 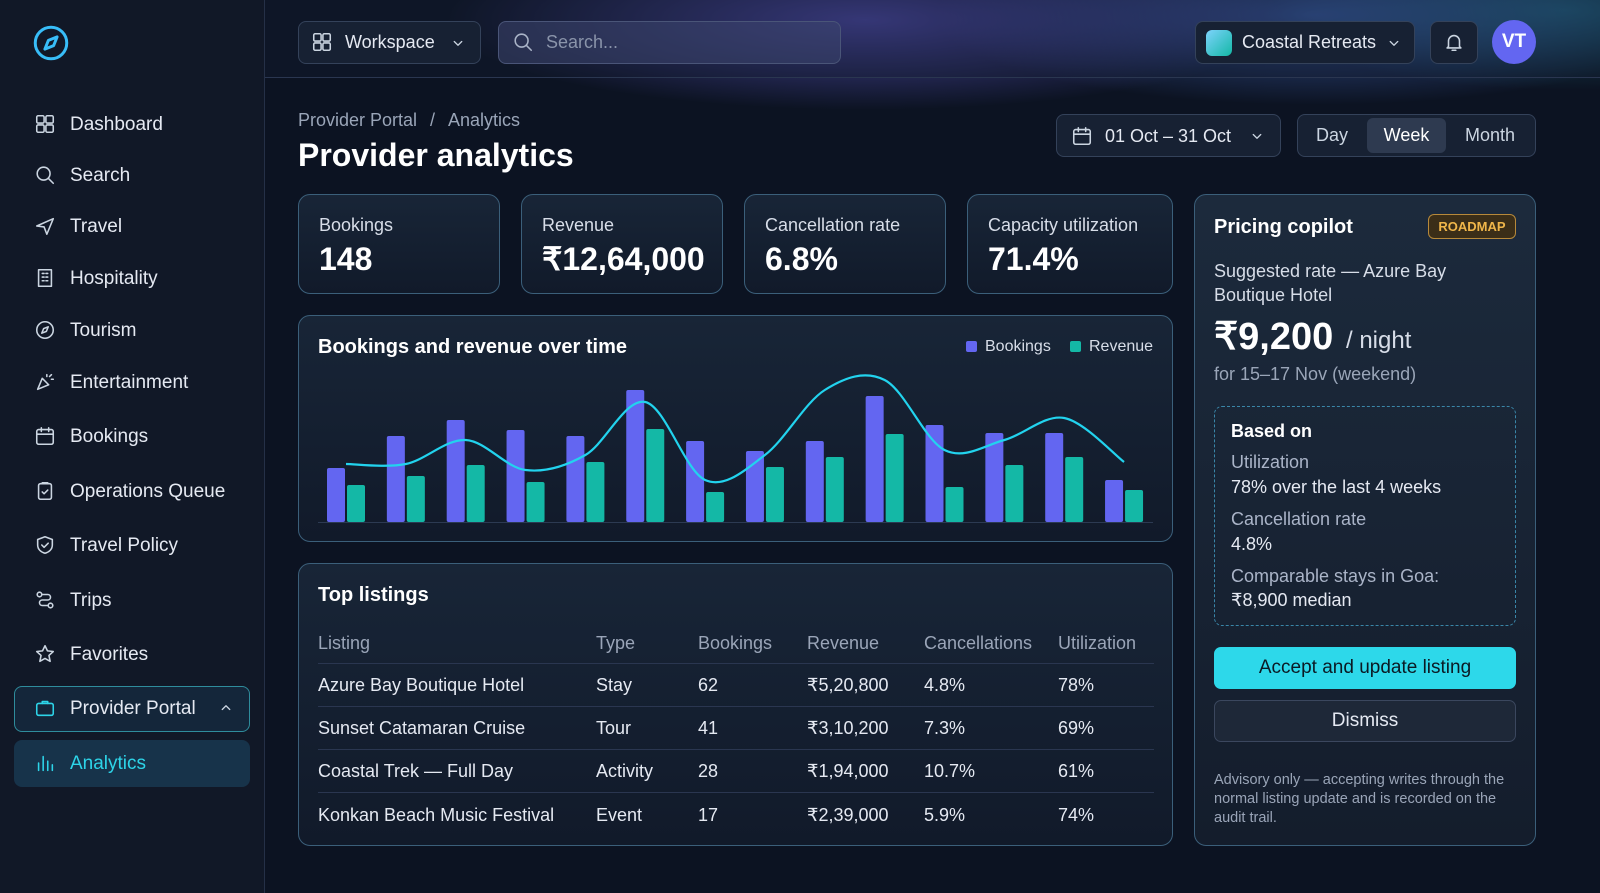 I want to click on nav-item: Tourism, so click(x=103, y=330).